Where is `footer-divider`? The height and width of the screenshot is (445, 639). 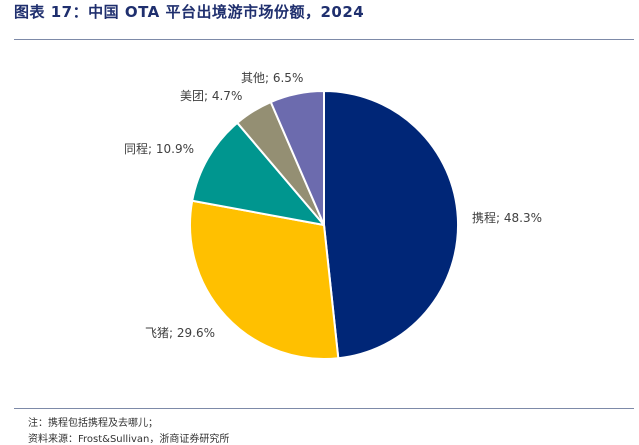 footer-divider is located at coordinates (324, 408).